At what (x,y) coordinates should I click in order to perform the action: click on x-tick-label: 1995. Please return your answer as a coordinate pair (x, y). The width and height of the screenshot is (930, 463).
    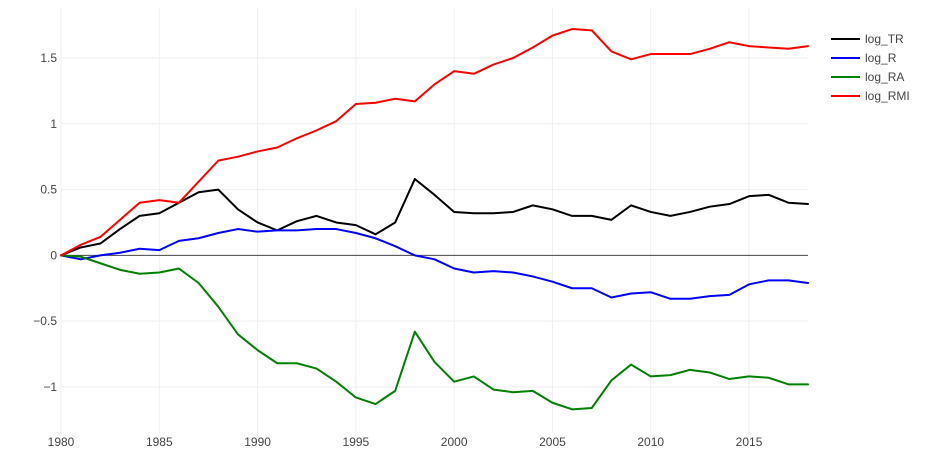
    Looking at the image, I should click on (356, 442).